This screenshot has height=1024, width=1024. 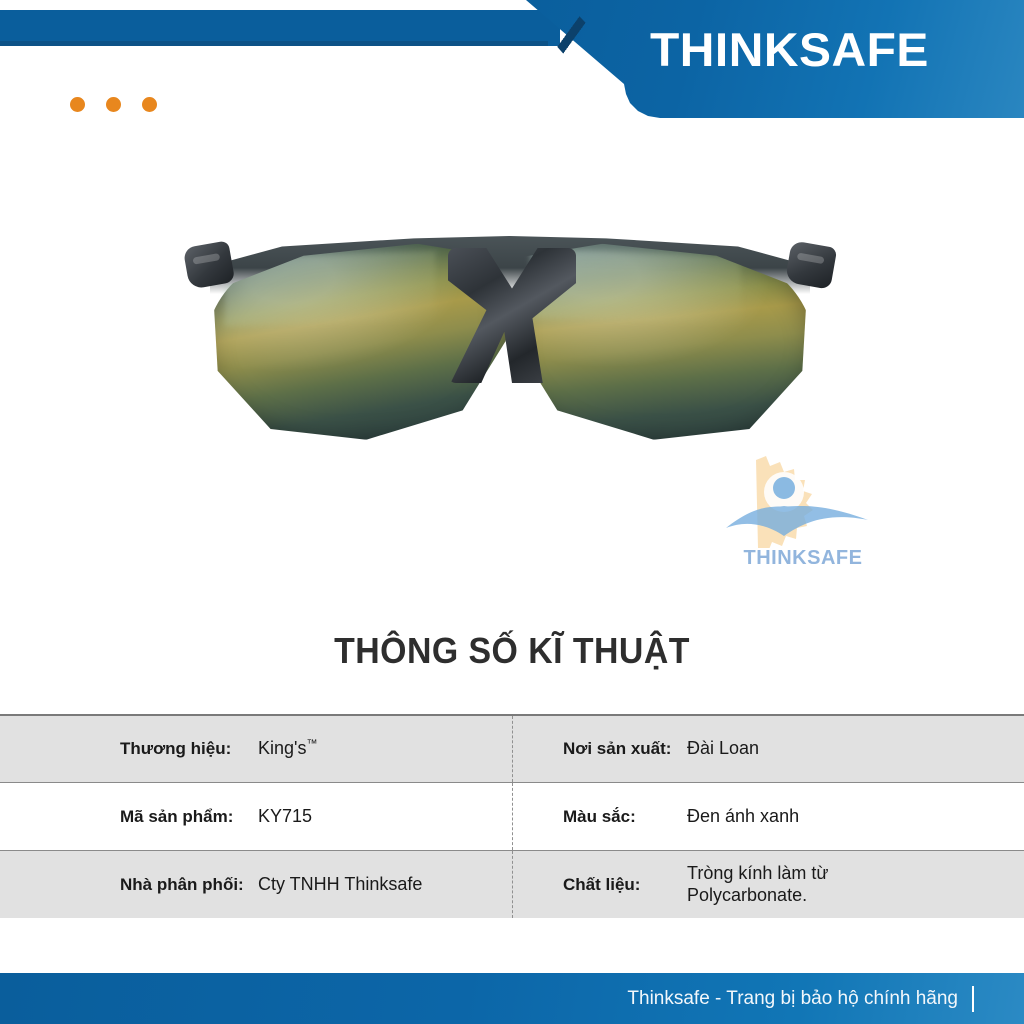 I want to click on footer-tagline: Thinksafe - Trang bị bảo hộ chính hãng, so click(x=792, y=998).